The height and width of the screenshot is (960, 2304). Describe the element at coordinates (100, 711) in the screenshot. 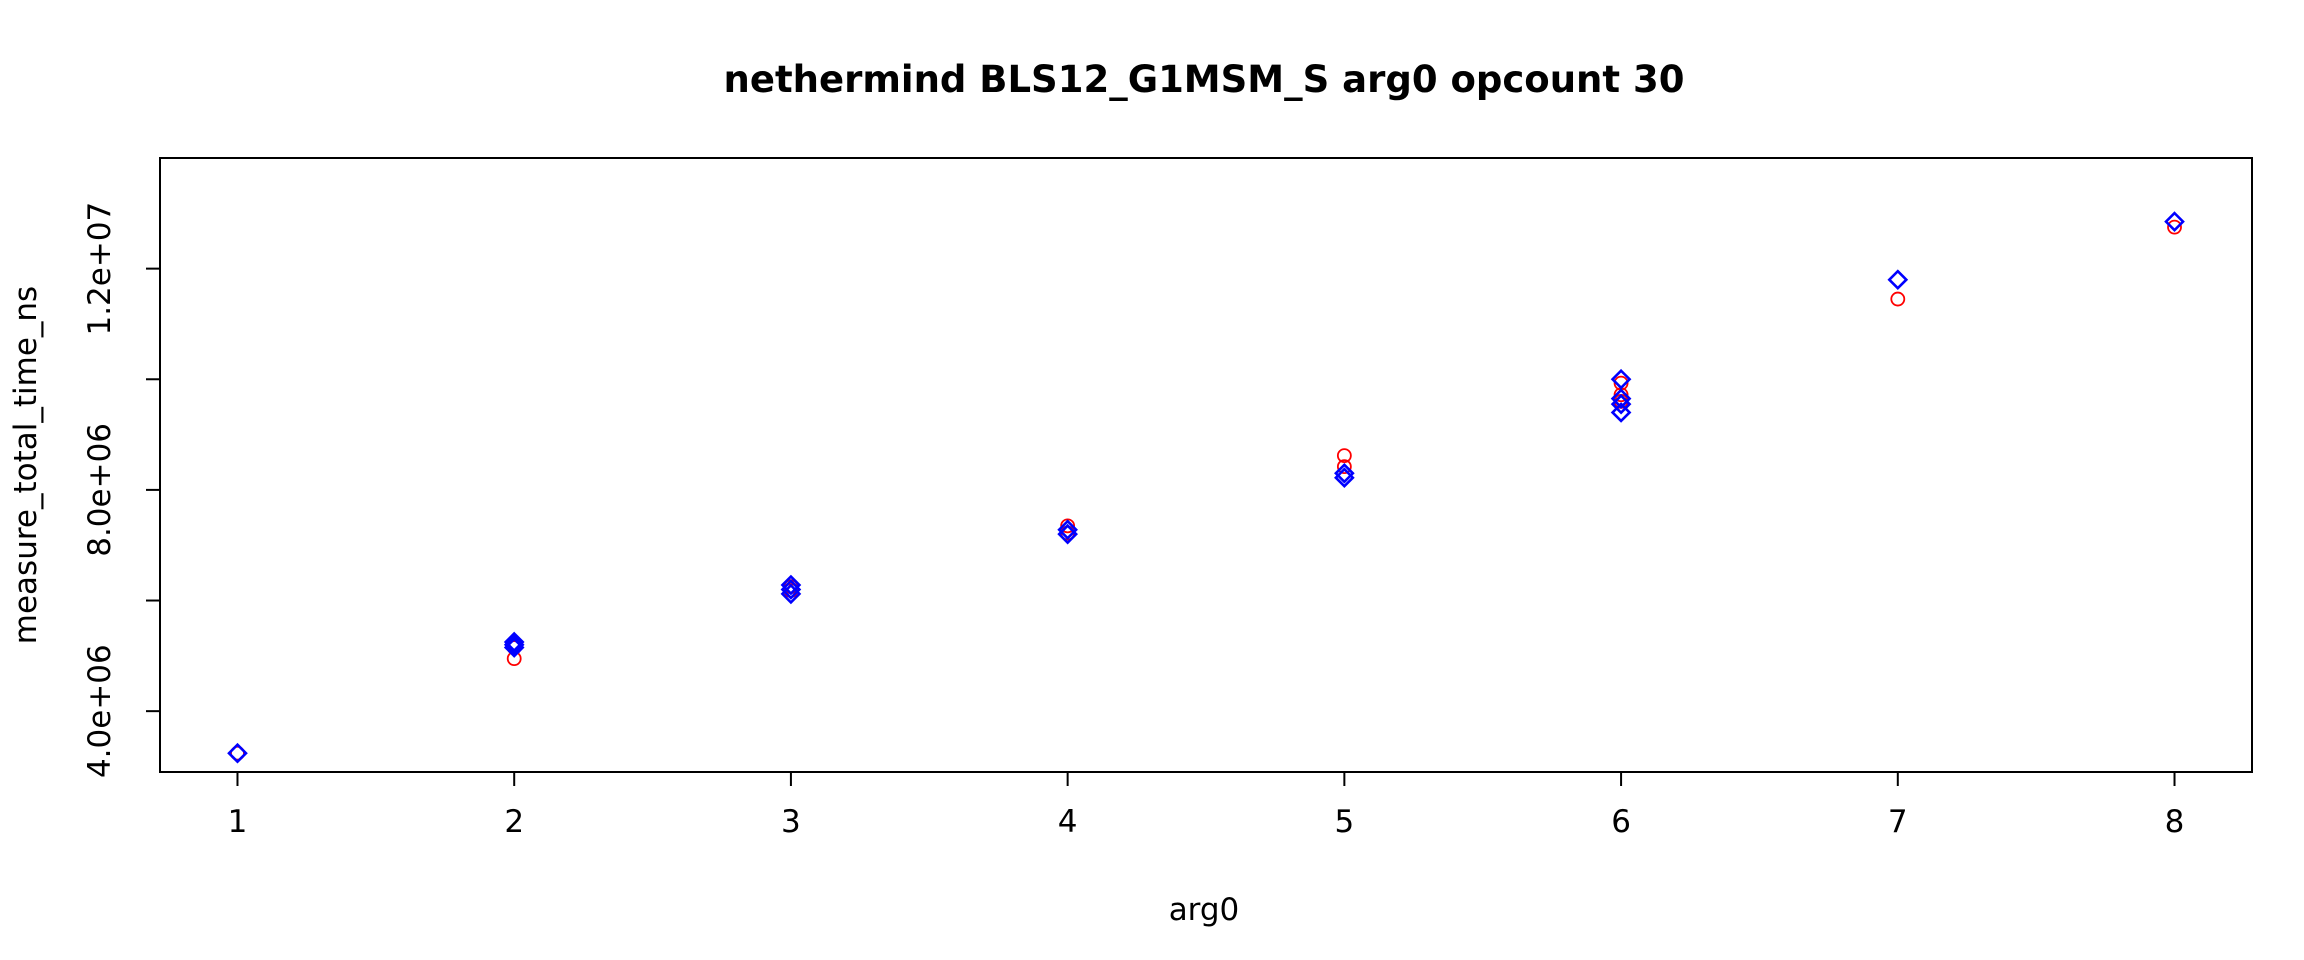

I see `y-tick-label: 4.0e+06` at that location.